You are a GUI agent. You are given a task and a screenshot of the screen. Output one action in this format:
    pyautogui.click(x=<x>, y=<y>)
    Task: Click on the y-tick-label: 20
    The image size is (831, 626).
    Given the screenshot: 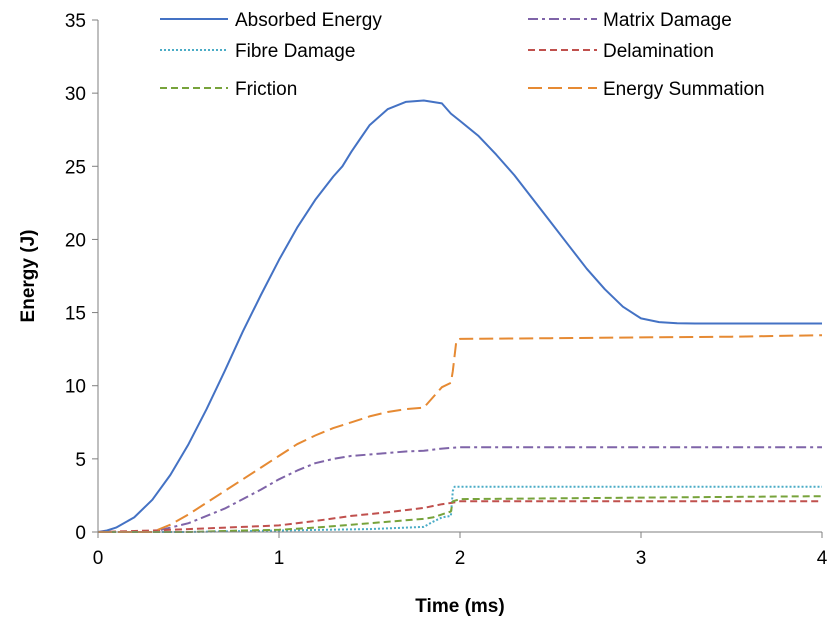 What is the action you would take?
    pyautogui.click(x=75, y=240)
    